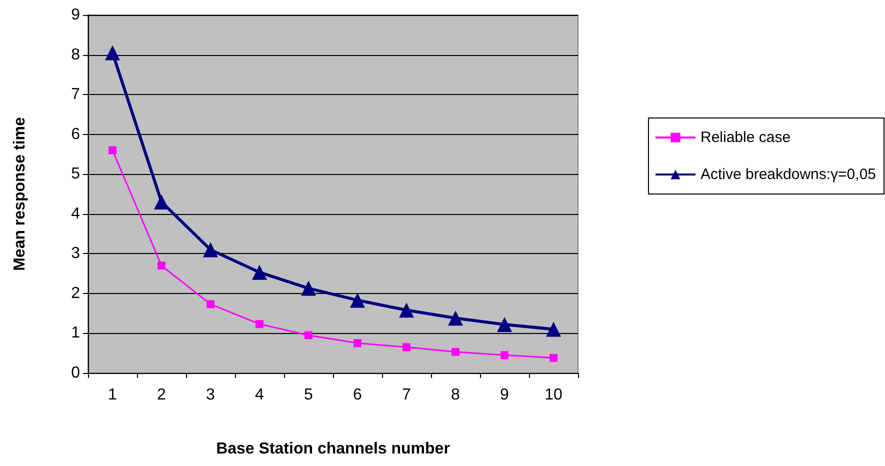 This screenshot has height=466, width=885. What do you see at coordinates (309, 395) in the screenshot?
I see `x-tick-label: 5` at bounding box center [309, 395].